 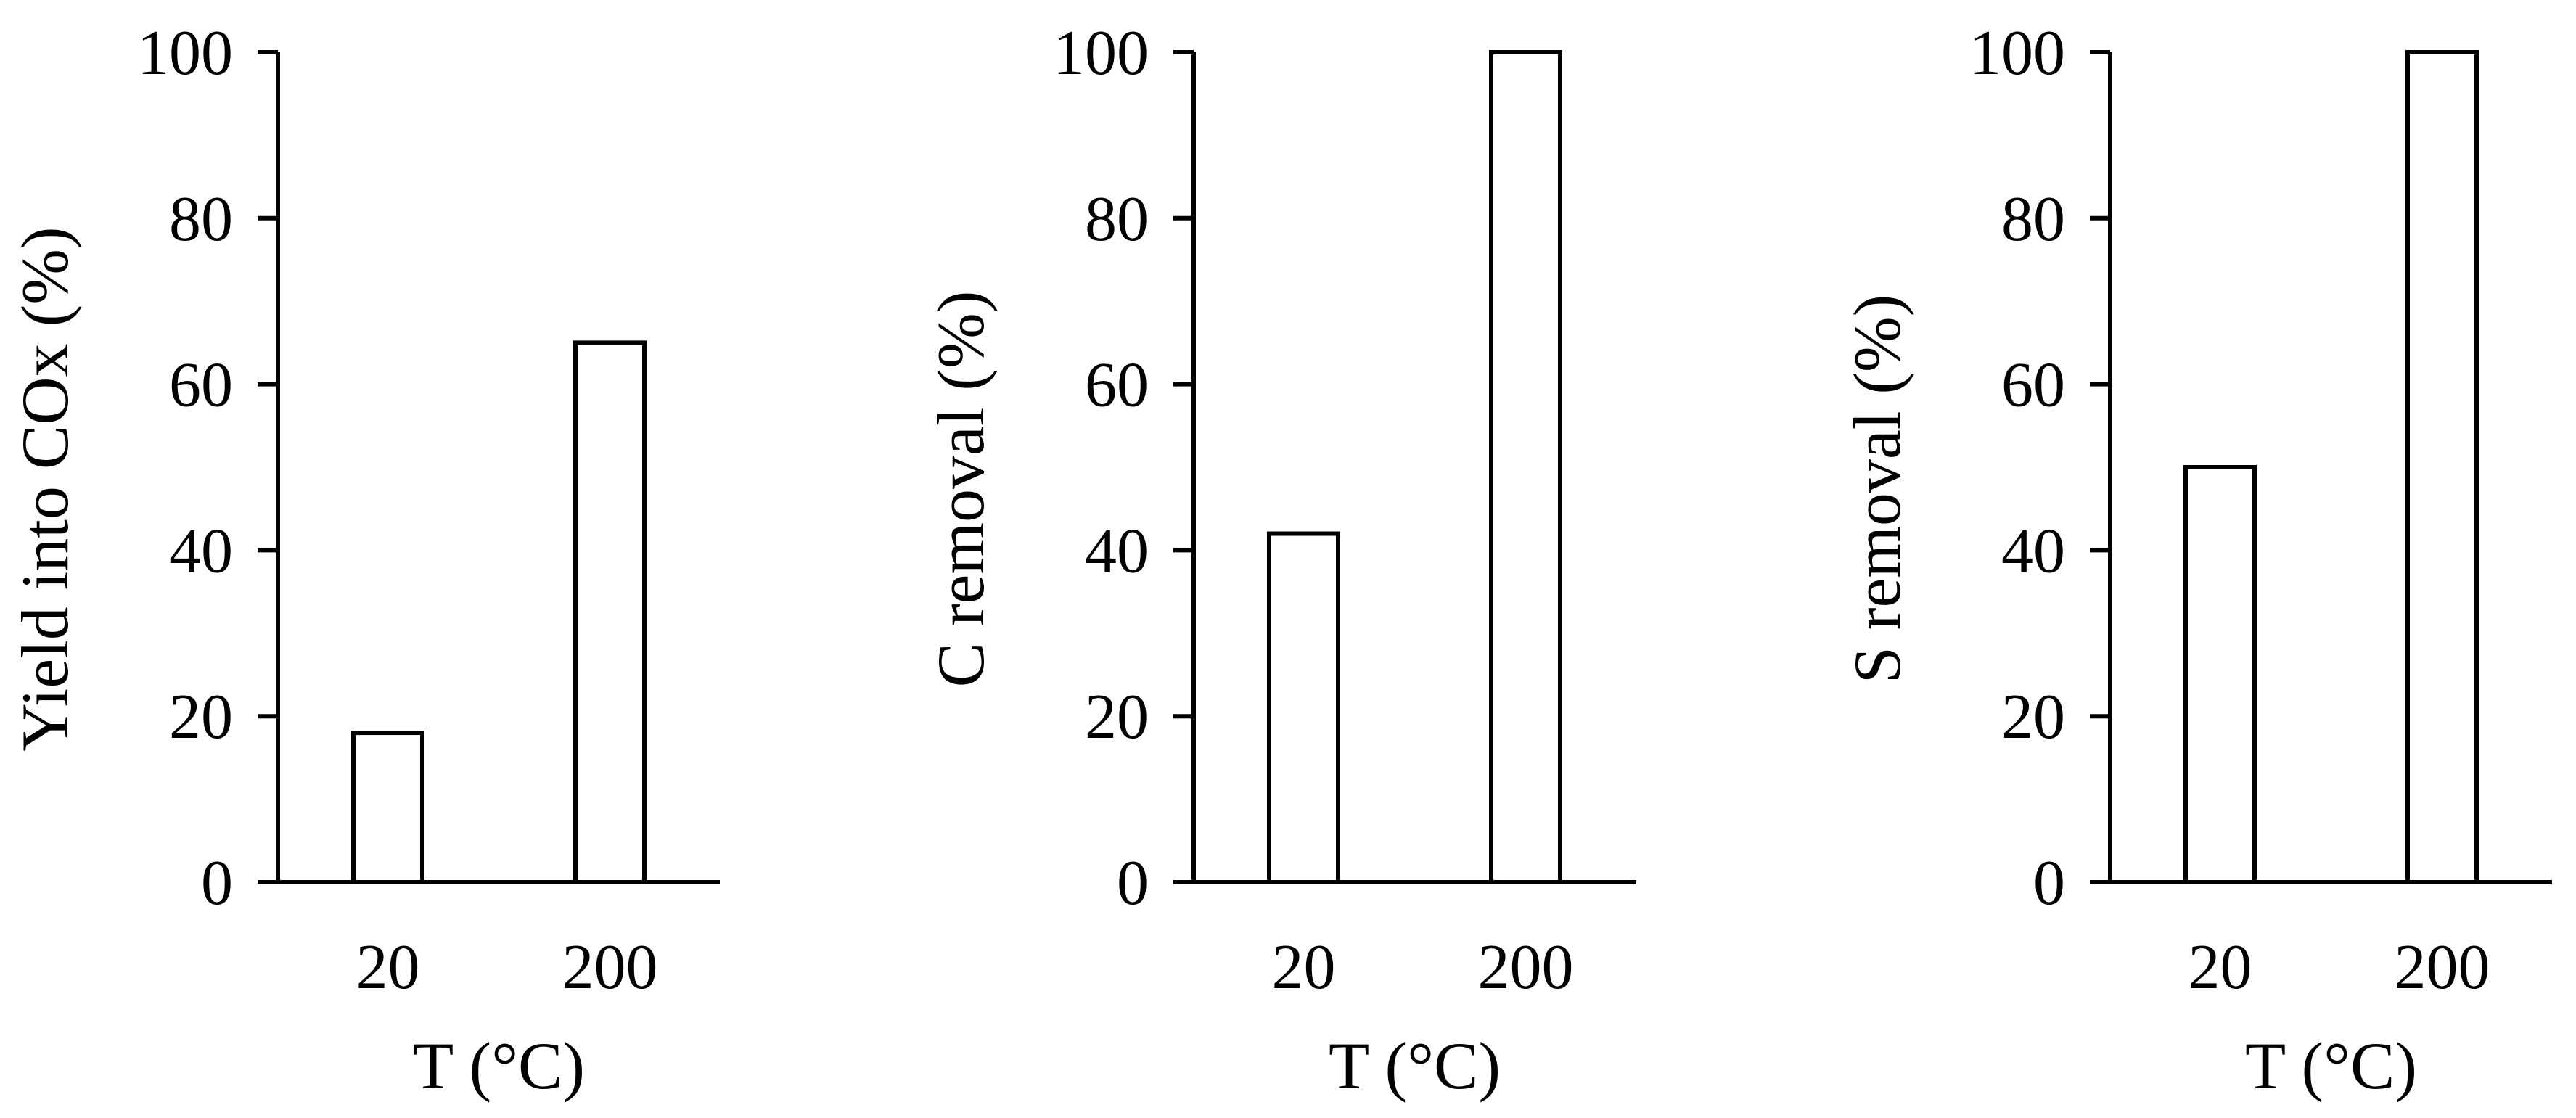 What do you see at coordinates (961, 489) in the screenshot?
I see `y-axis-title: C removal (%)` at bounding box center [961, 489].